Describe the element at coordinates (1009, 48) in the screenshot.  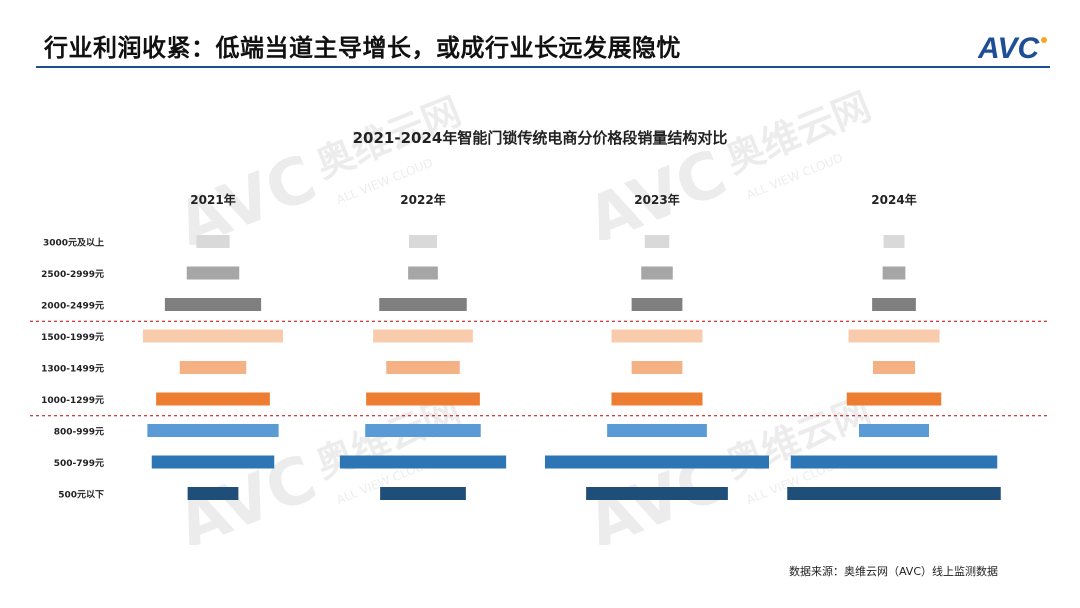
I see `logo-text: AVC` at that location.